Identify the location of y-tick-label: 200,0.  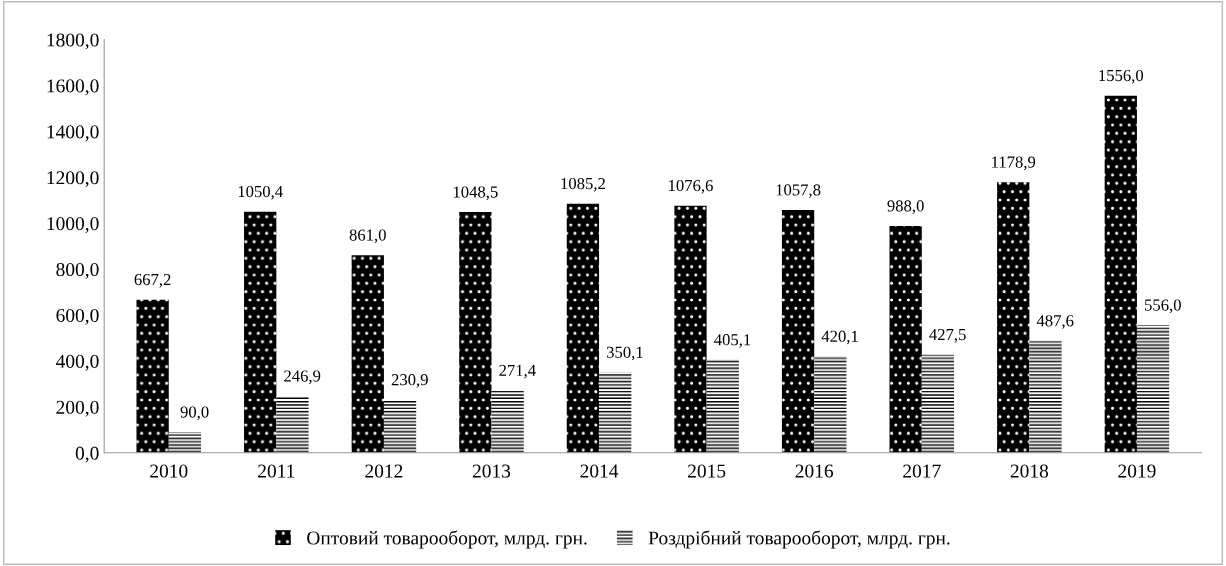
(77, 408).